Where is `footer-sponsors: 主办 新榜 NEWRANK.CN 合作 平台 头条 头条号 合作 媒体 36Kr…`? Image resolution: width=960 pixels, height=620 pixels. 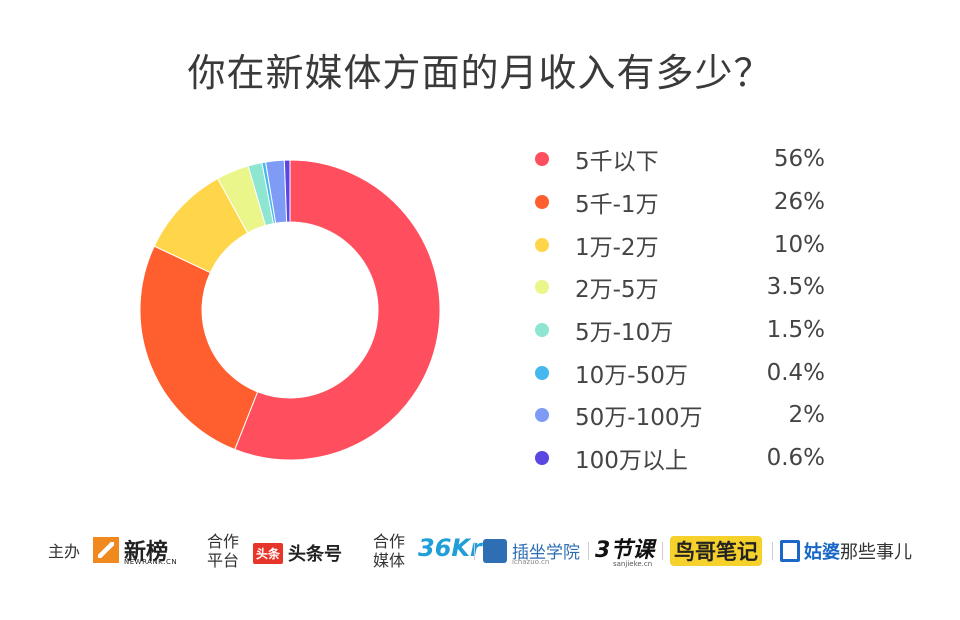 footer-sponsors: 主办 新榜 NEWRANK.CN 合作 平台 头条 头条号 合作 媒体 36Kr… is located at coordinates (480, 550).